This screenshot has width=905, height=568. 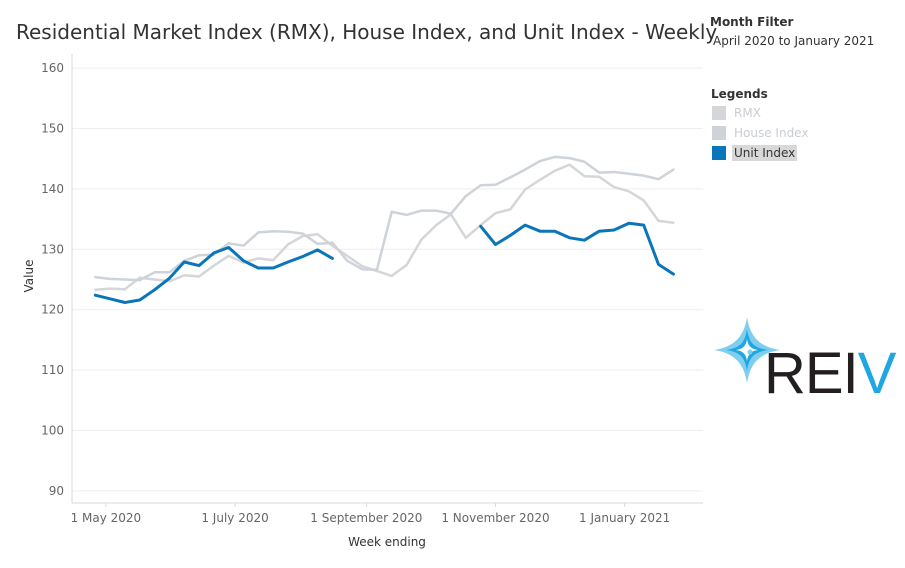 What do you see at coordinates (52, 370) in the screenshot?
I see `y-tick-label: 110` at bounding box center [52, 370].